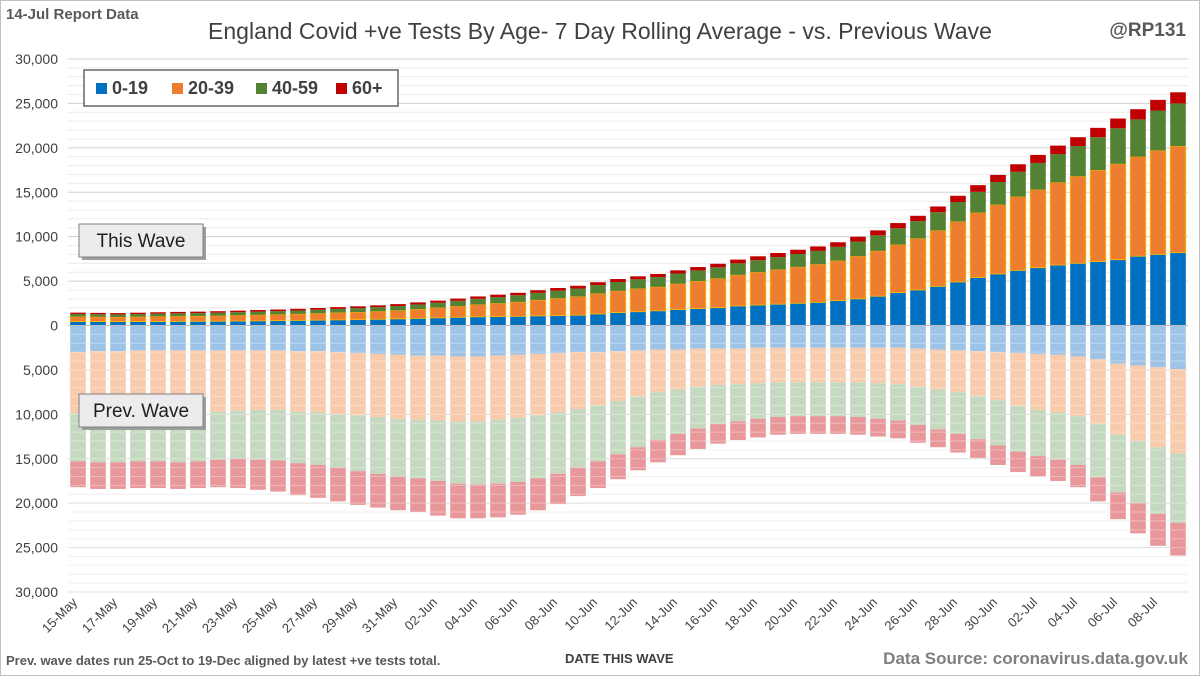 The image size is (1200, 676). I want to click on this-wave-annotation: This Wave, so click(140, 241).